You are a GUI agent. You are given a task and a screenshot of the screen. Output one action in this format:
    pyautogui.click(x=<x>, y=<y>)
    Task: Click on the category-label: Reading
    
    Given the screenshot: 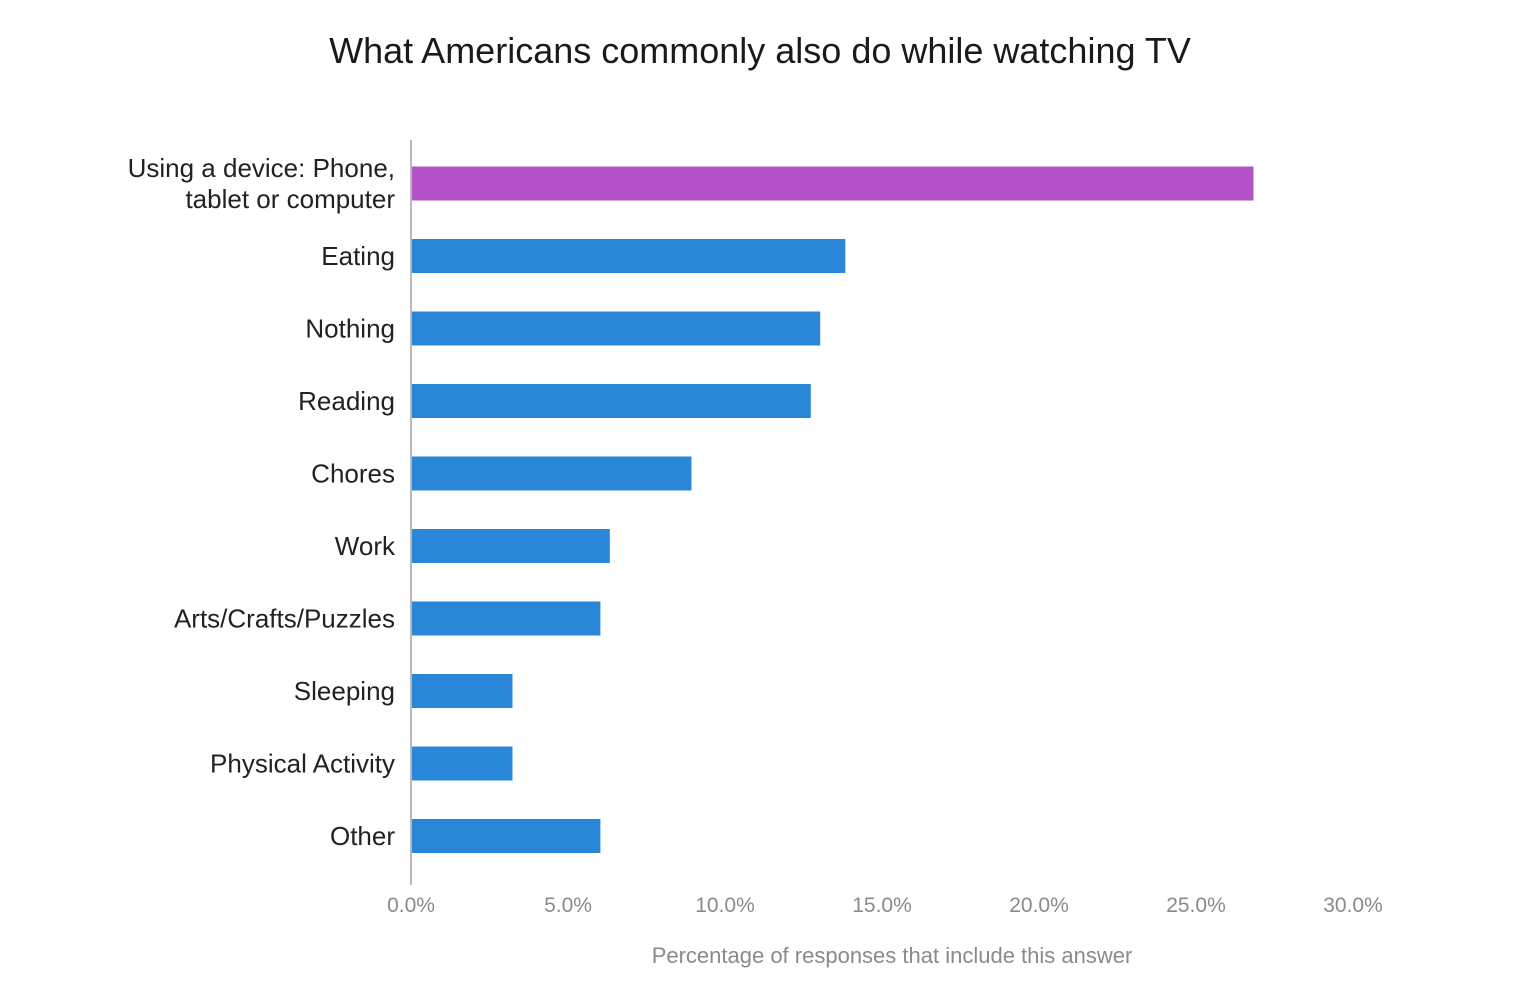 What is the action you would take?
    pyautogui.click(x=346, y=401)
    